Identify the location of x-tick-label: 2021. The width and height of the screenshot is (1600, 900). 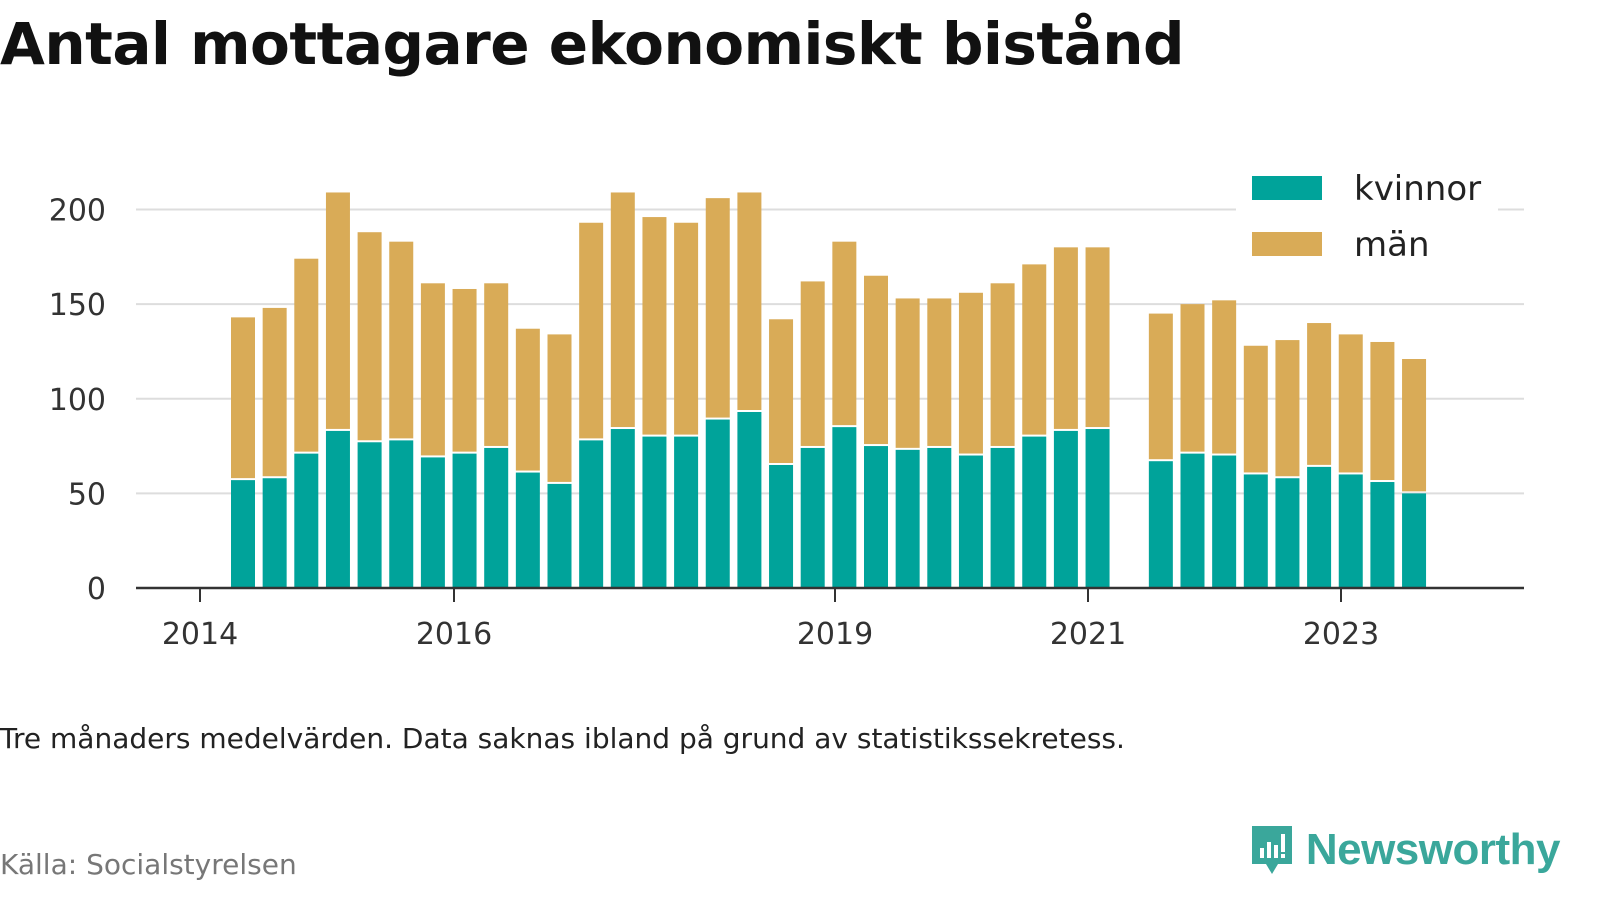
(1088, 634).